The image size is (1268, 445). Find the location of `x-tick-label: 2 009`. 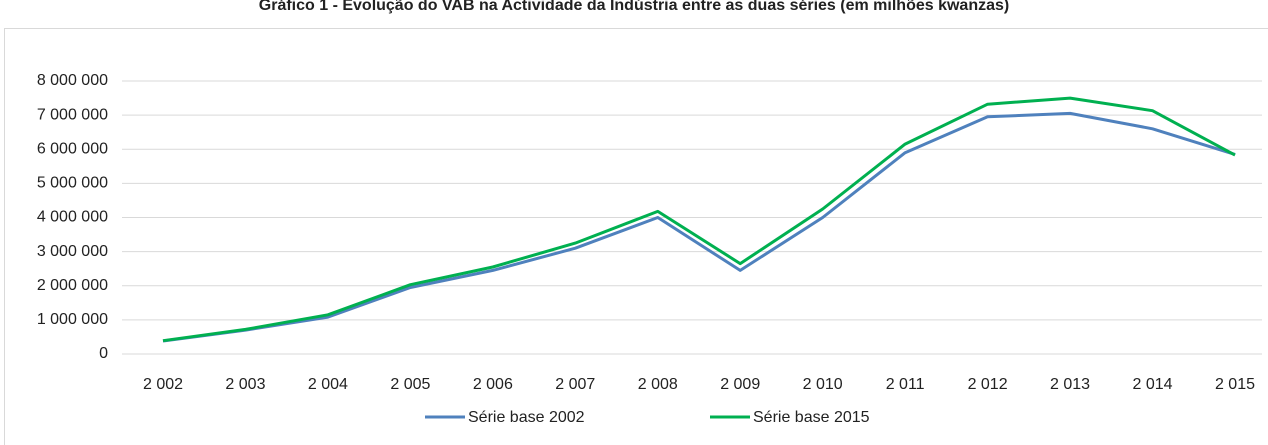

x-tick-label: 2 009 is located at coordinates (740, 384).